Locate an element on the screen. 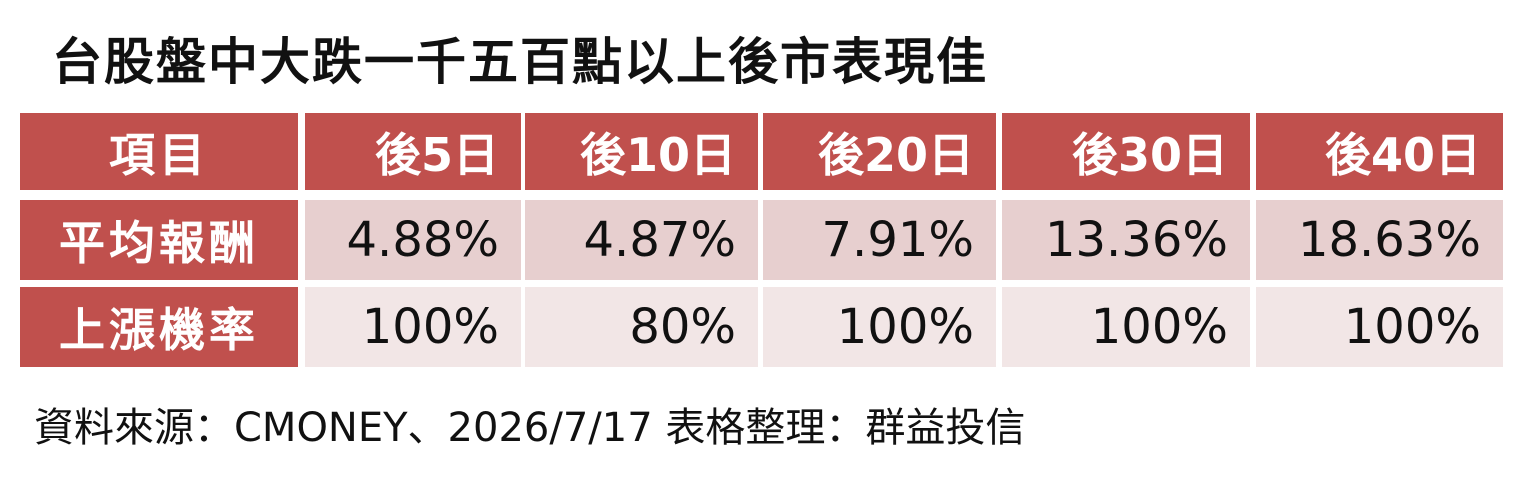 This screenshot has width=1515, height=483. data-cell: 18.63% is located at coordinates (1379, 240).